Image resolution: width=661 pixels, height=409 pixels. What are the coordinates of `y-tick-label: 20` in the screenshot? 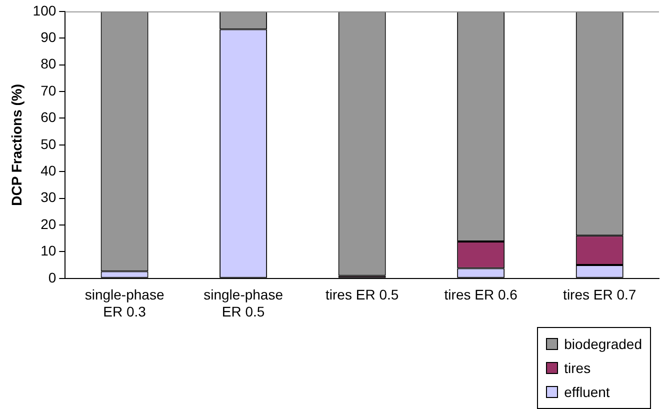 It's located at (48, 224).